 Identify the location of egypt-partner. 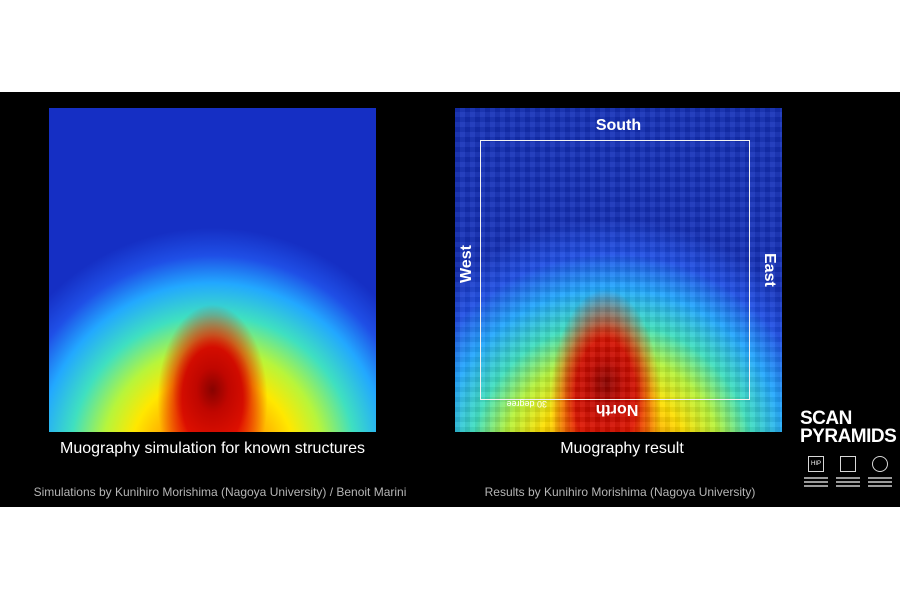
(848, 478).